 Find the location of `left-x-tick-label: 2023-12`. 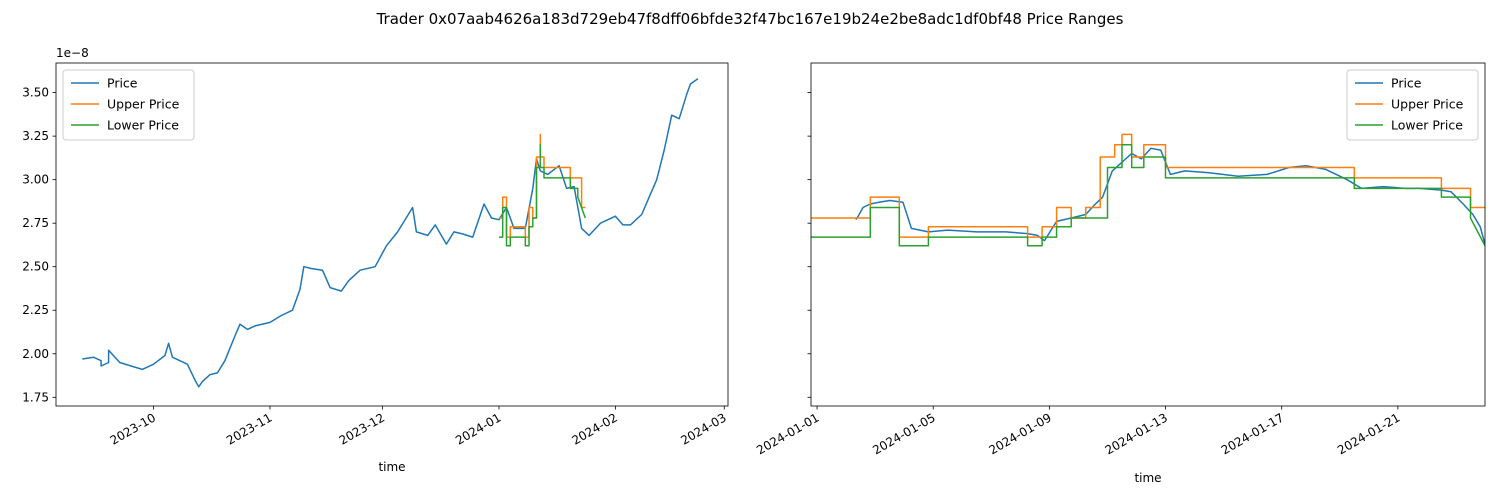

left-x-tick-label: 2023-12 is located at coordinates (362, 428).